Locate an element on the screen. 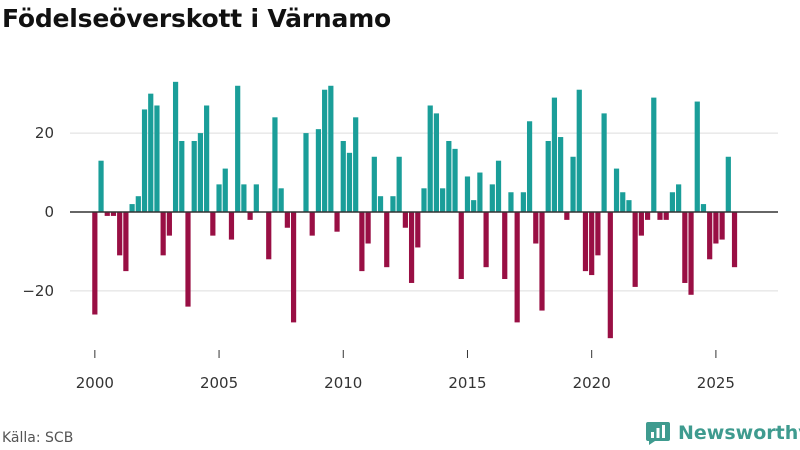  newsworthy-logo-icon is located at coordinates (658, 433).